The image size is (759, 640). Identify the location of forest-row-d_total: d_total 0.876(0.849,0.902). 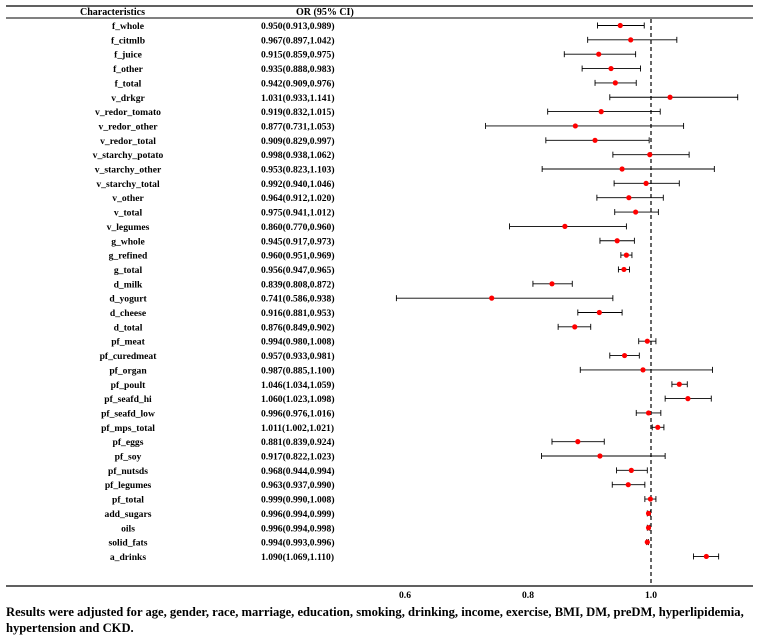
(353, 327).